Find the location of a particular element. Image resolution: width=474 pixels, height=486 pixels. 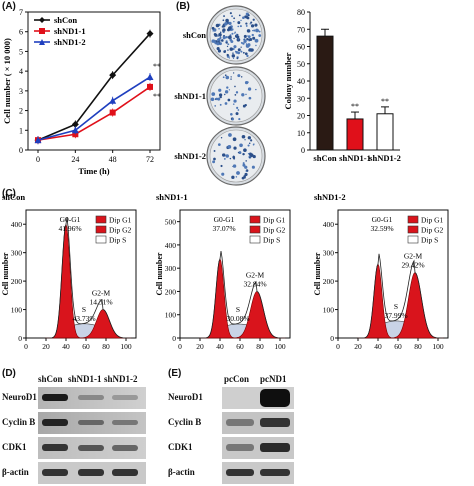

colony-dishes: shCon shND1-1 shND1-2 is located at coordinates (220, 95).